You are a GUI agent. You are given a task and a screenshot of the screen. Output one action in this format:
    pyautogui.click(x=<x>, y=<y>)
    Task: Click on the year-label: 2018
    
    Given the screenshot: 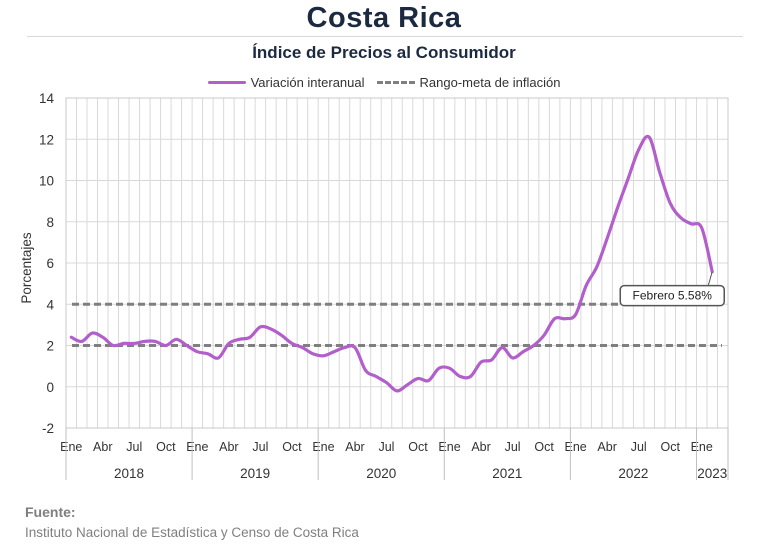 What is the action you would take?
    pyautogui.click(x=129, y=473)
    